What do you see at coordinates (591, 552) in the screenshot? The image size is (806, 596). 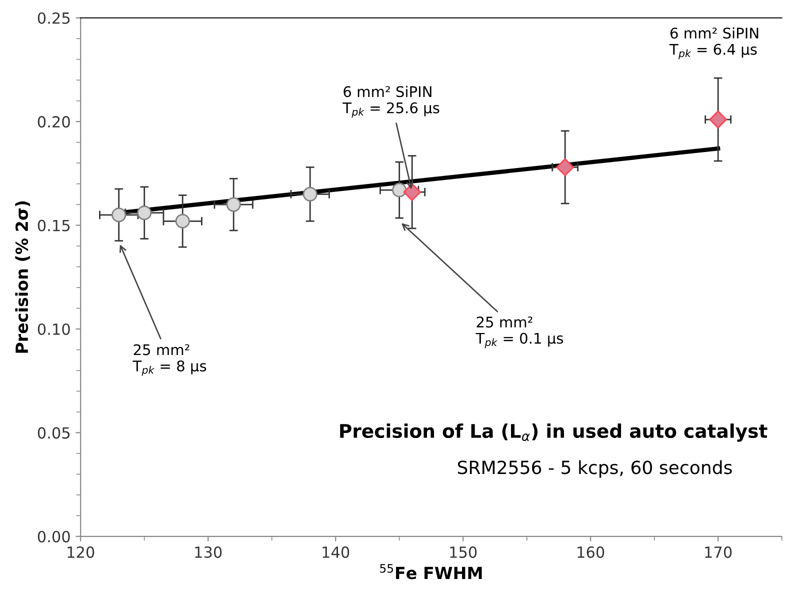 I see `x-tick-label: 160` at bounding box center [591, 552].